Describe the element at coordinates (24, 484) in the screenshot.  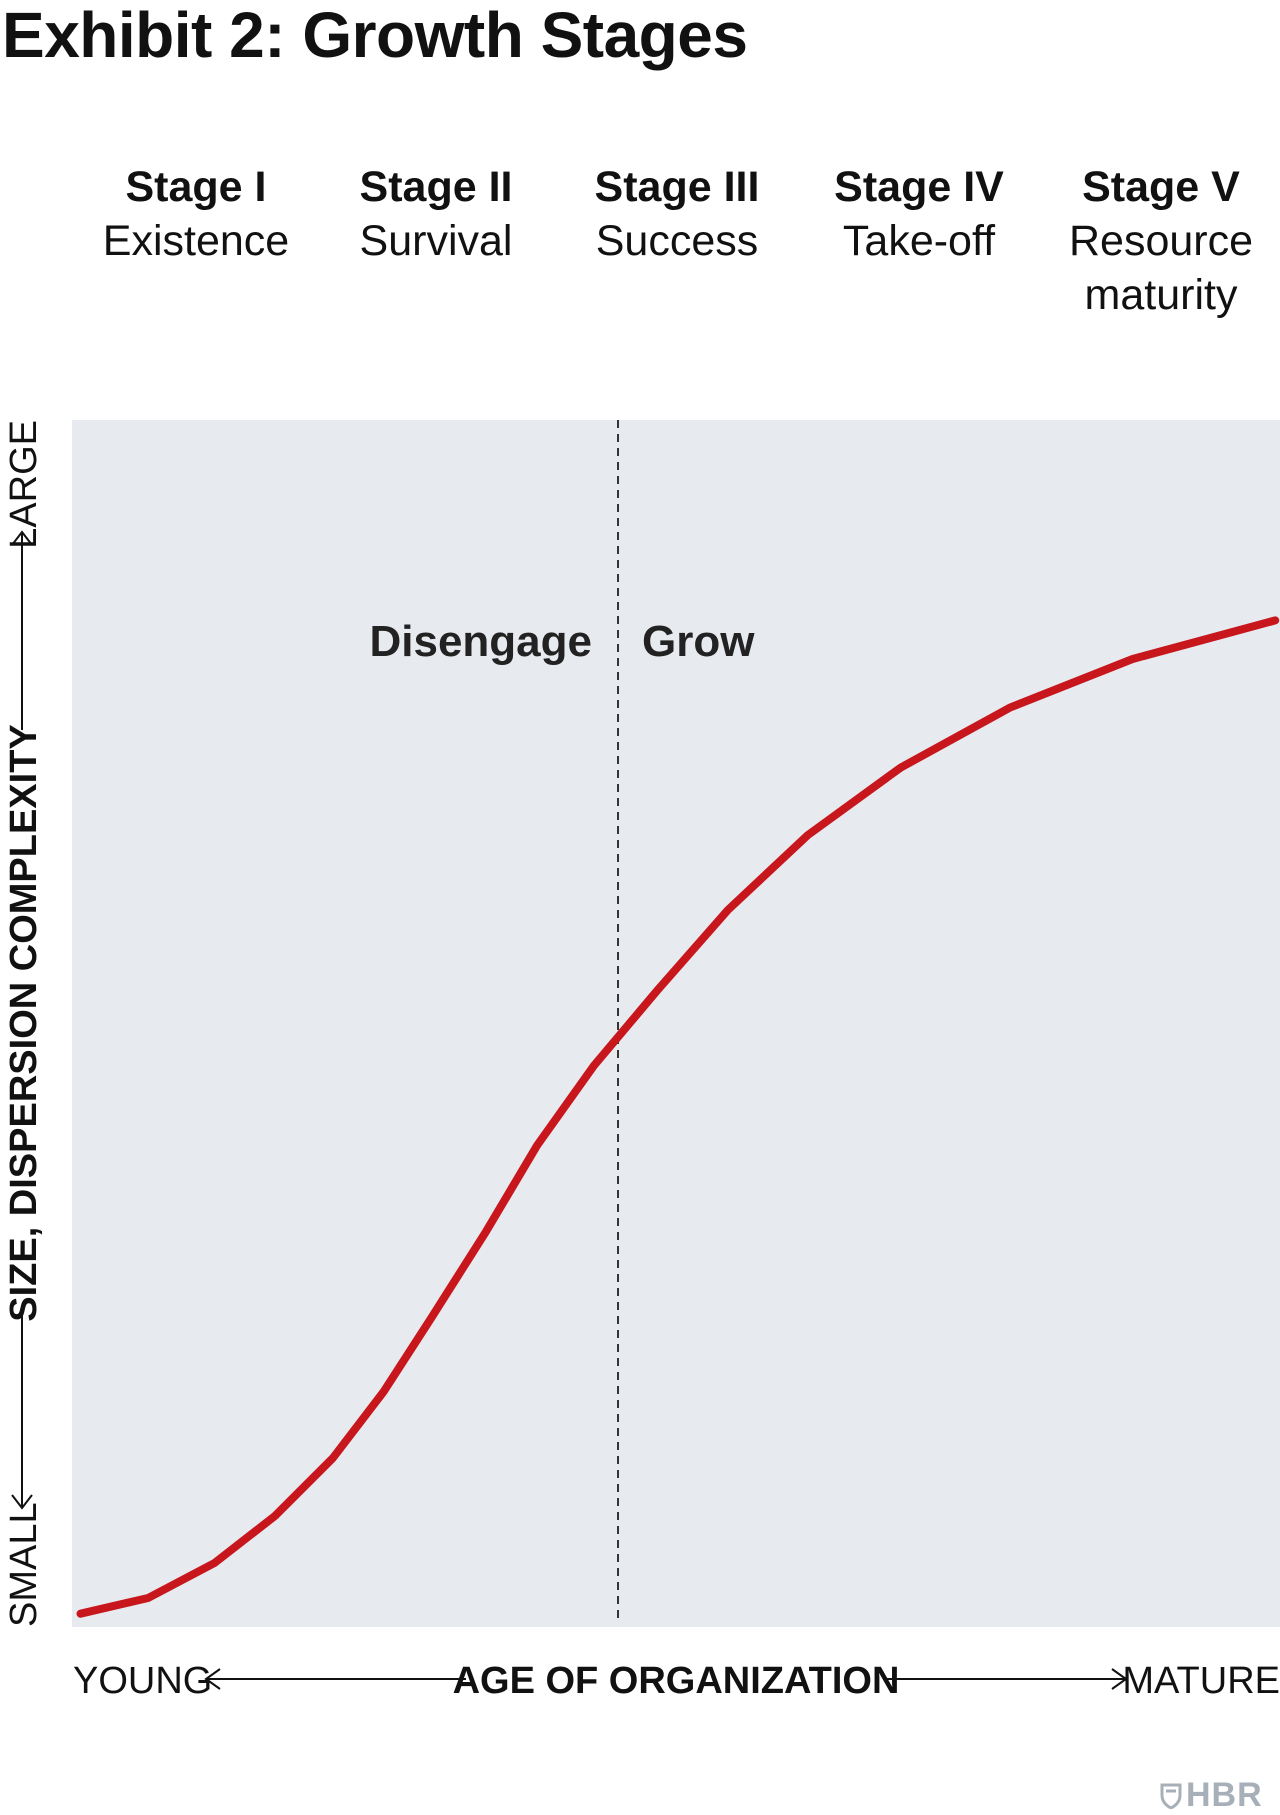
I see `y-axis-high-label: LARGE` at that location.